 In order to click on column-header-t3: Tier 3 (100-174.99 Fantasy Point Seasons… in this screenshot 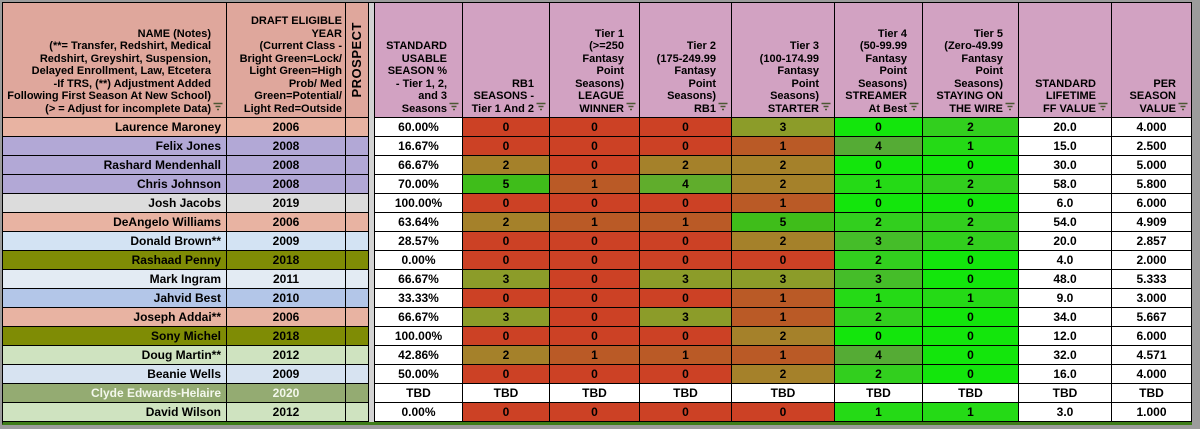, I will do `click(783, 60)`.